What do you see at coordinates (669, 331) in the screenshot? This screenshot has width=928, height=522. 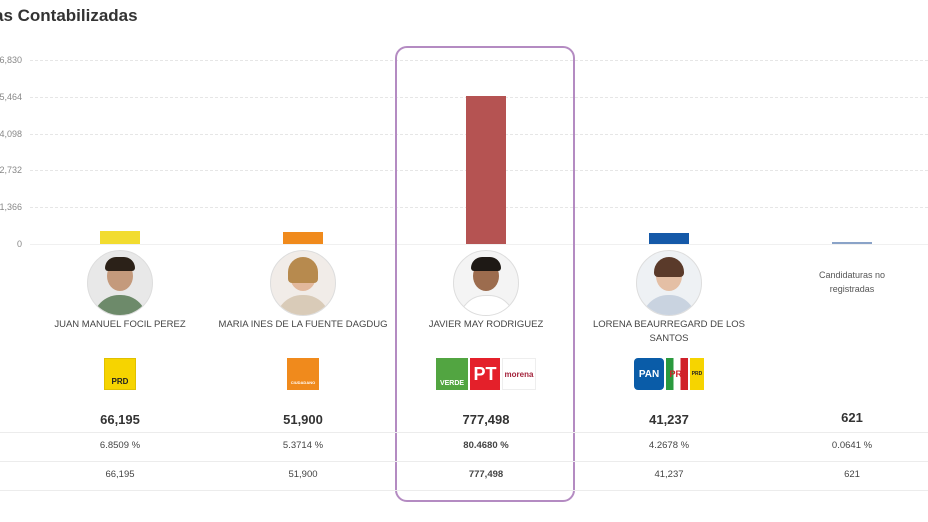 I see `candidate-name: LORENA BEAURREGARD DE LOS SANTOS` at bounding box center [669, 331].